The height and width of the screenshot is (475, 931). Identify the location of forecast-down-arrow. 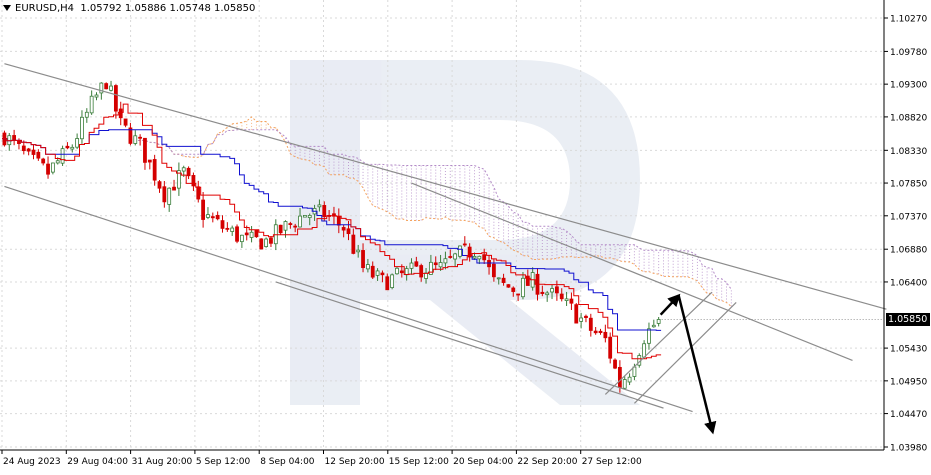
(697, 365).